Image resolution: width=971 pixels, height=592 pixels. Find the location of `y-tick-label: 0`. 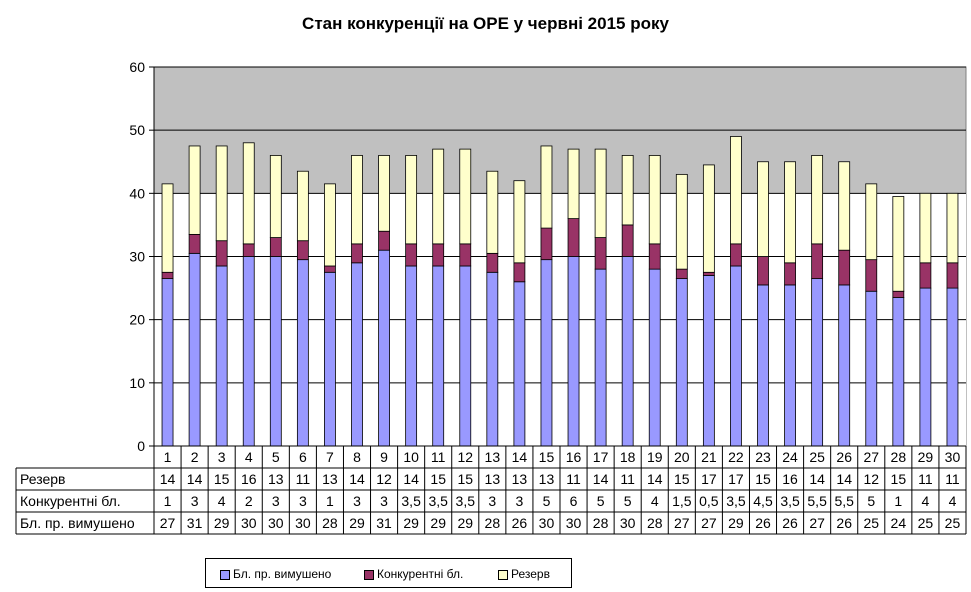

y-tick-label: 0 is located at coordinates (141, 446).